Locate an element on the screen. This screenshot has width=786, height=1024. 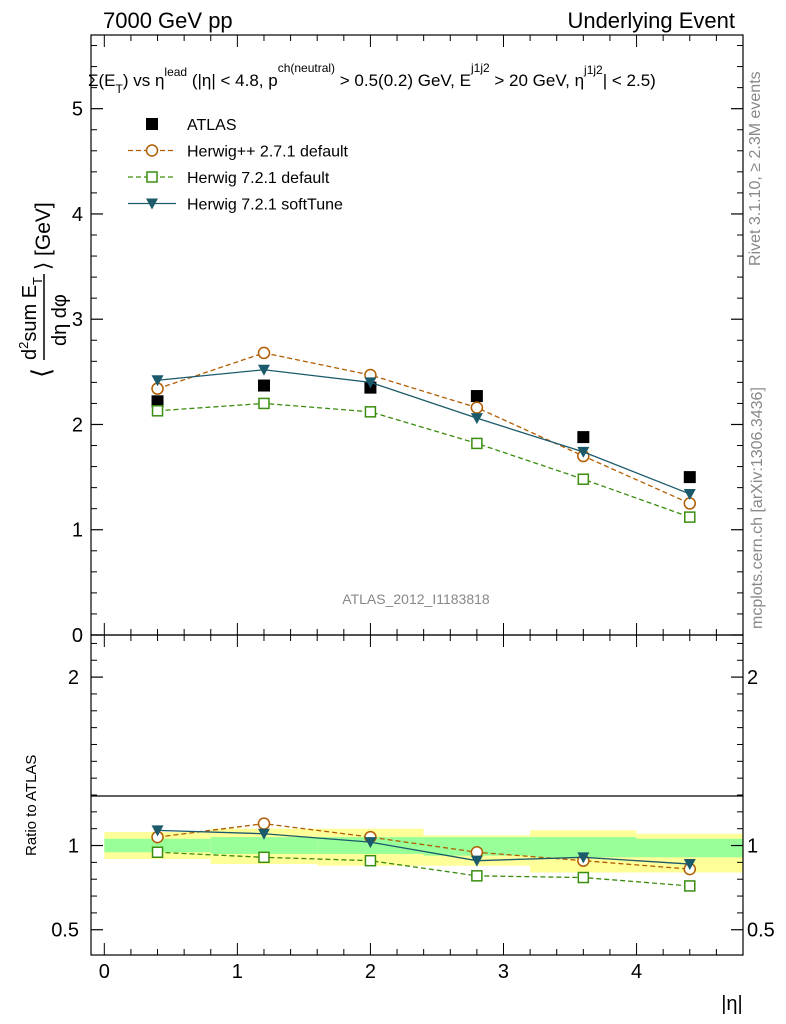
ratio-y-tick-label-right: 0.5 is located at coordinates (761, 931).